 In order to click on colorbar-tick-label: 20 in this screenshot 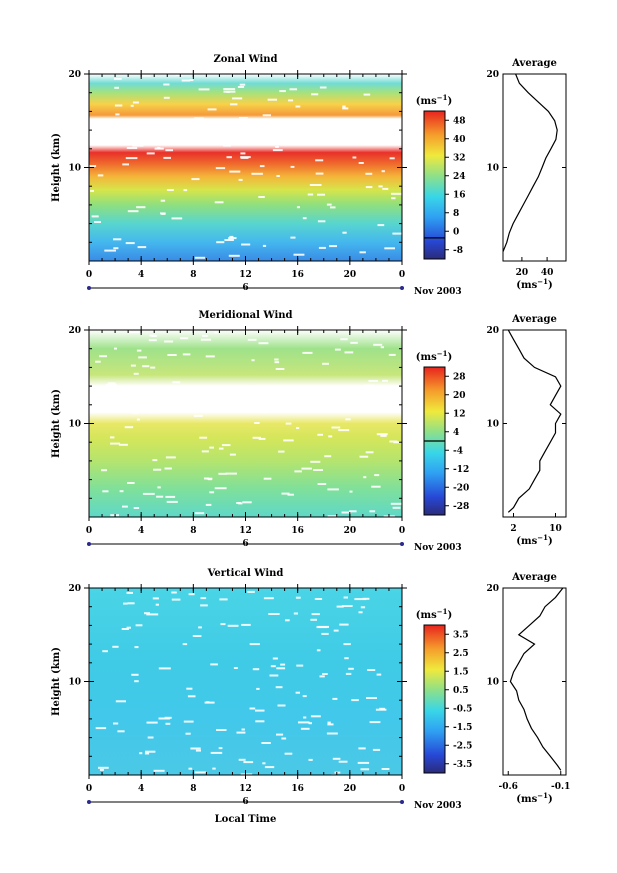, I will do `click(459, 396)`.